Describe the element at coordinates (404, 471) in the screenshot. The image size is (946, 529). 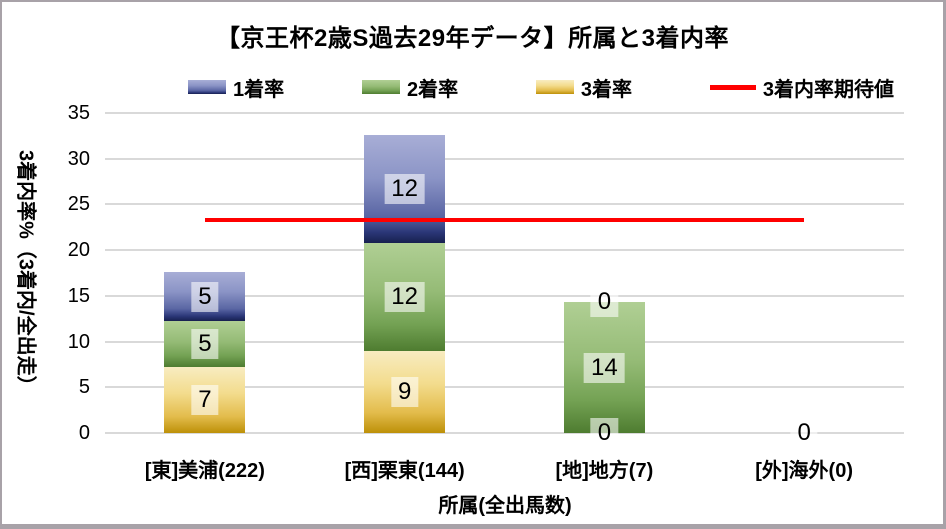
I see `x-tick-label: [西]栗東(144)` at that location.